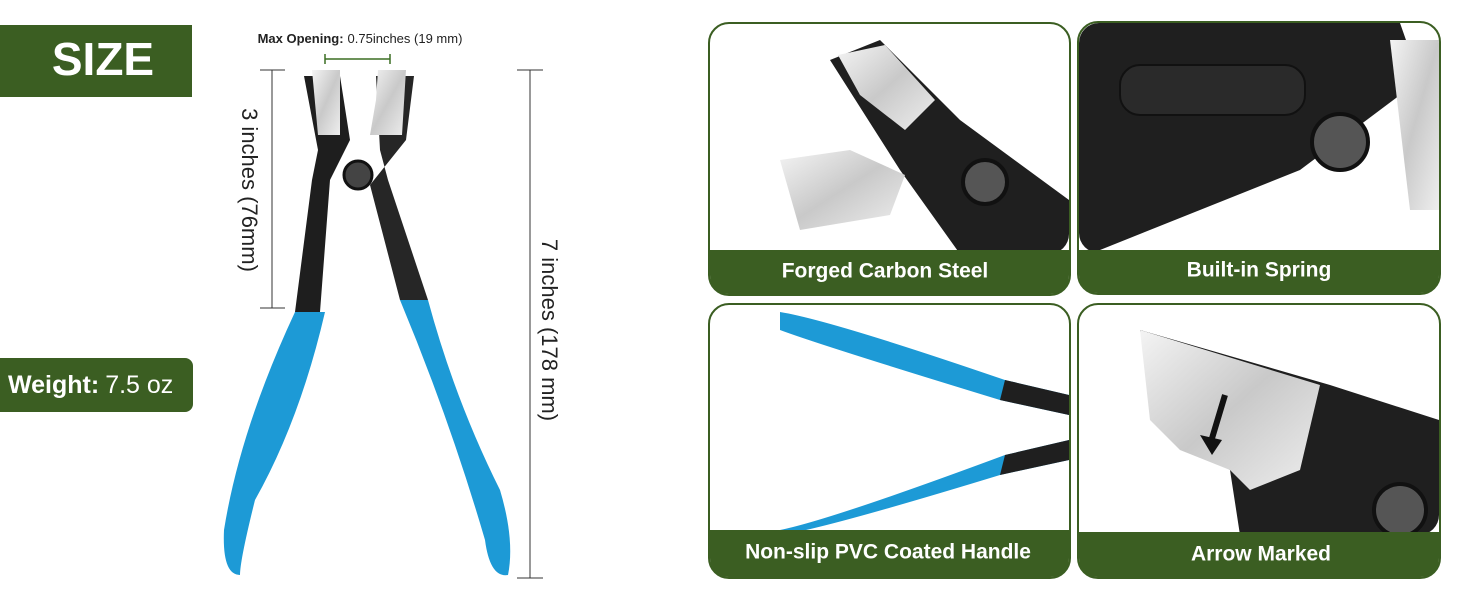 This screenshot has width=1464, height=605. What do you see at coordinates (53, 385) in the screenshot?
I see `weight-label: Weight:` at bounding box center [53, 385].